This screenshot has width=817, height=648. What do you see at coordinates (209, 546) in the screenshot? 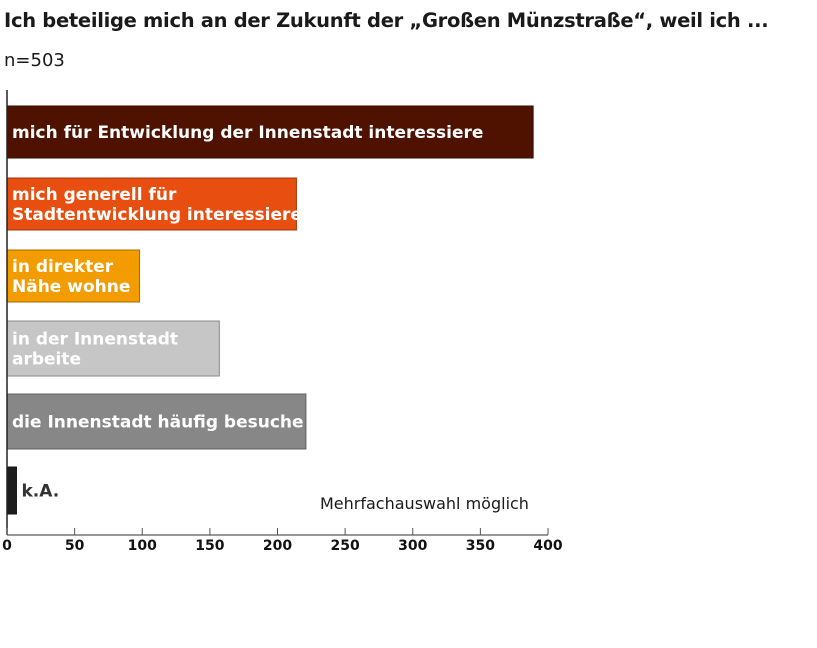
I see `x-tick-label: 150` at bounding box center [209, 546].